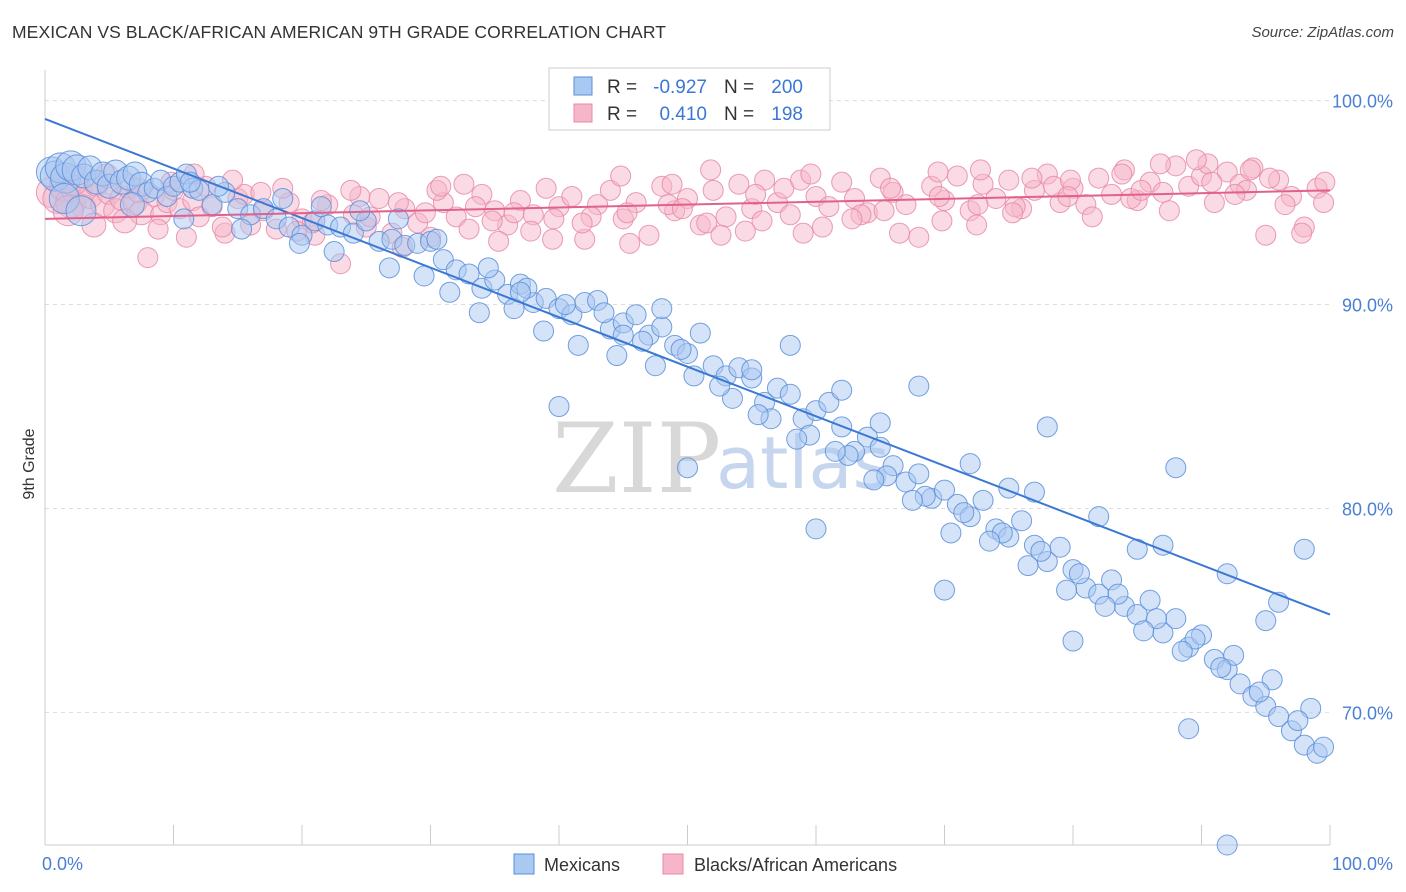 This screenshot has height=892, width=1406. I want to click on y-tick-label: 70.0%, so click(1367, 713).